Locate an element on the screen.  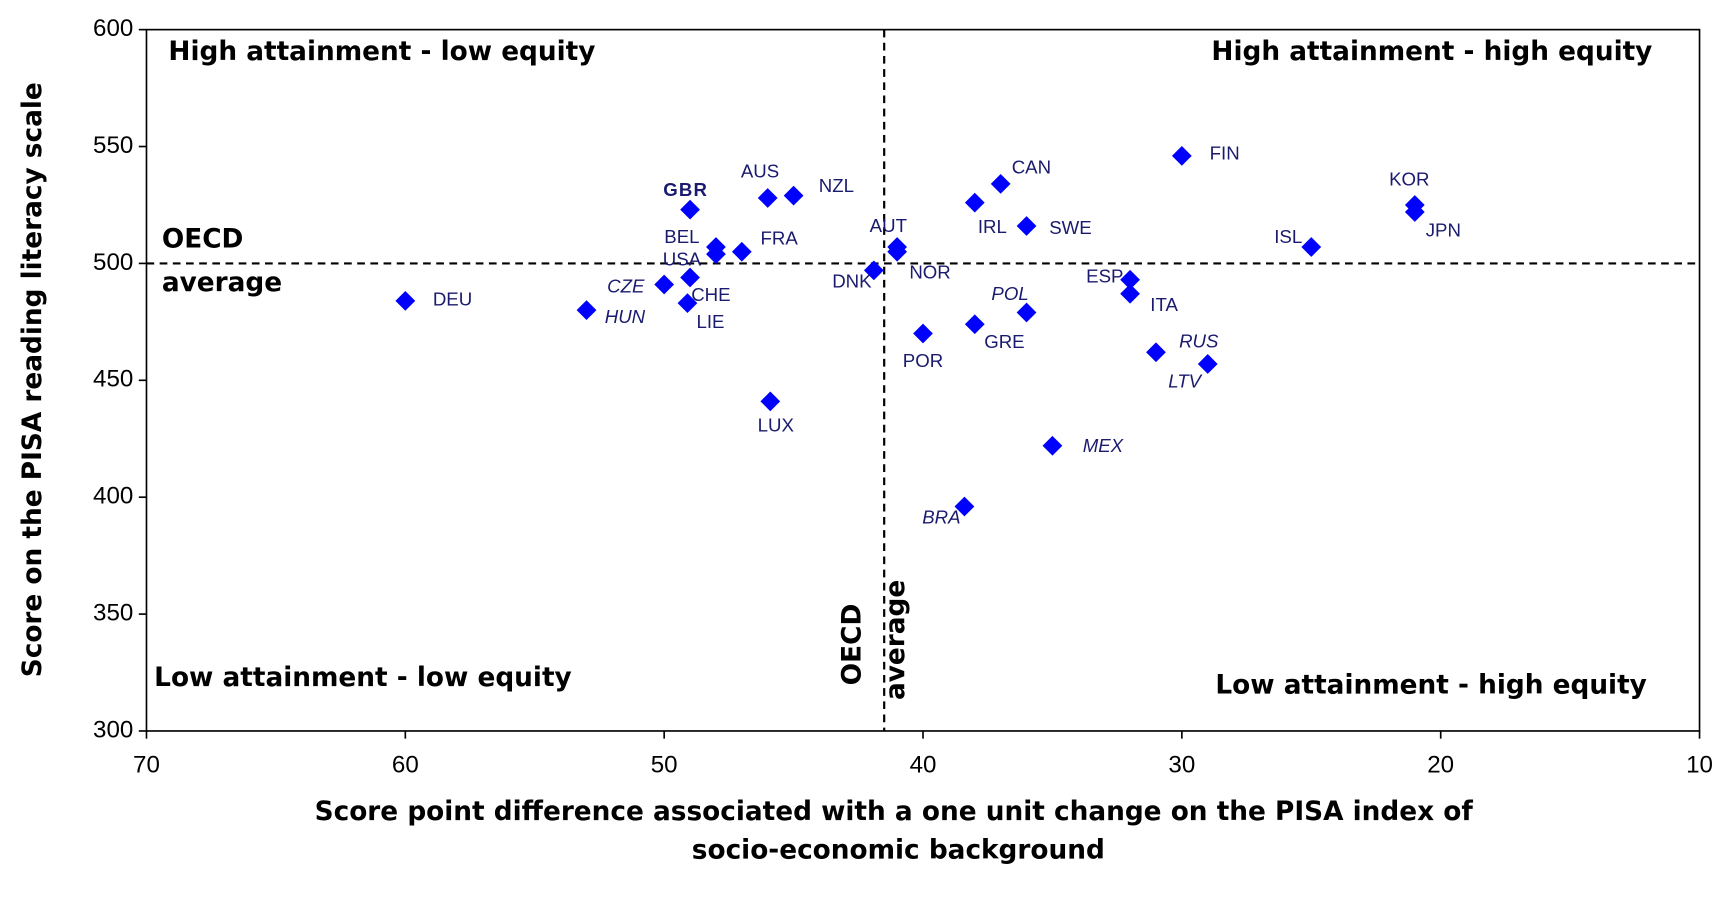
point-label: BEL is located at coordinates (681, 236).